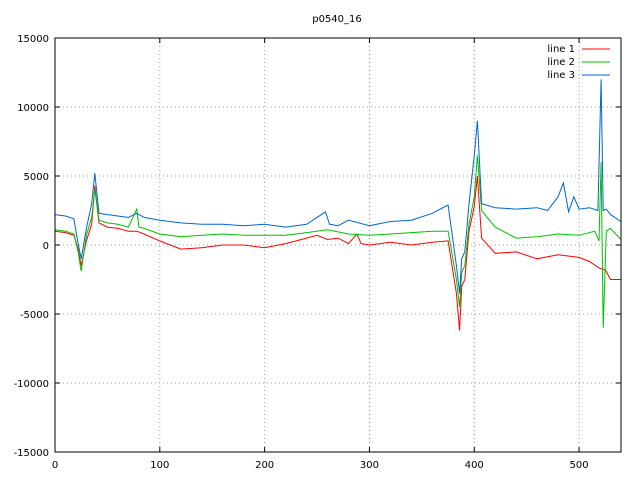 The width and height of the screenshot is (640, 480). Describe the element at coordinates (33, 108) in the screenshot. I see `y-tick-label: 10000` at that location.